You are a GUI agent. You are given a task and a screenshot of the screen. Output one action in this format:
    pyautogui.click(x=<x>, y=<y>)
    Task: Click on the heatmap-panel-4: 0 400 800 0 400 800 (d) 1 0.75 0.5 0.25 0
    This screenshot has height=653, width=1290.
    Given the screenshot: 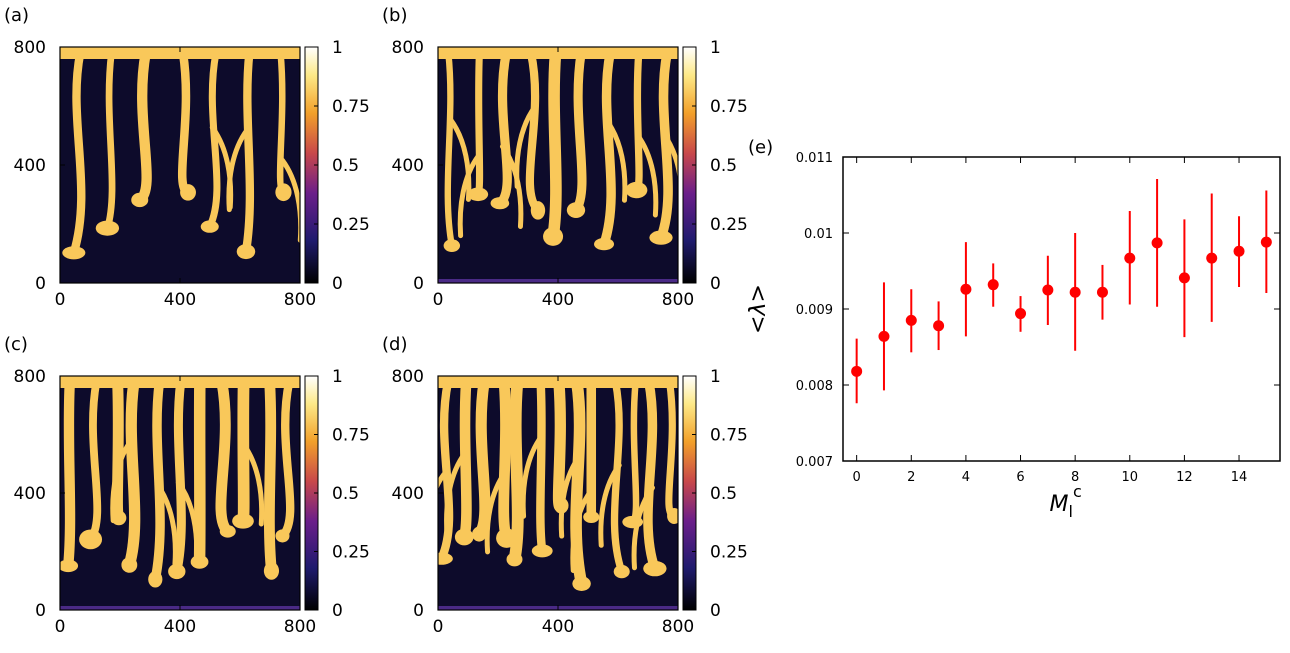 What is the action you would take?
    pyautogui.click(x=565, y=485)
    